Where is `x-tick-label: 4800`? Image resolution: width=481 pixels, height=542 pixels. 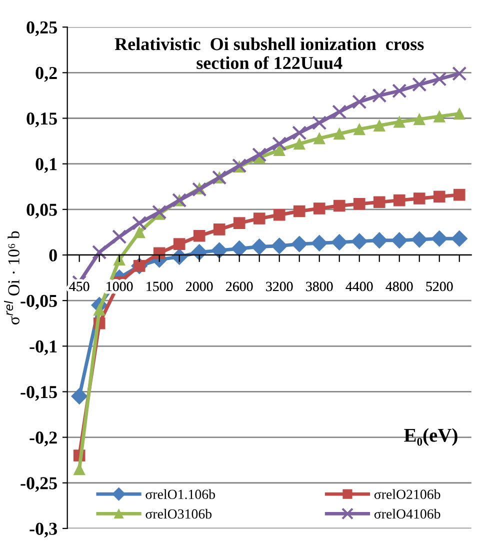
x-tick-label: 4800 is located at coordinates (399, 287).